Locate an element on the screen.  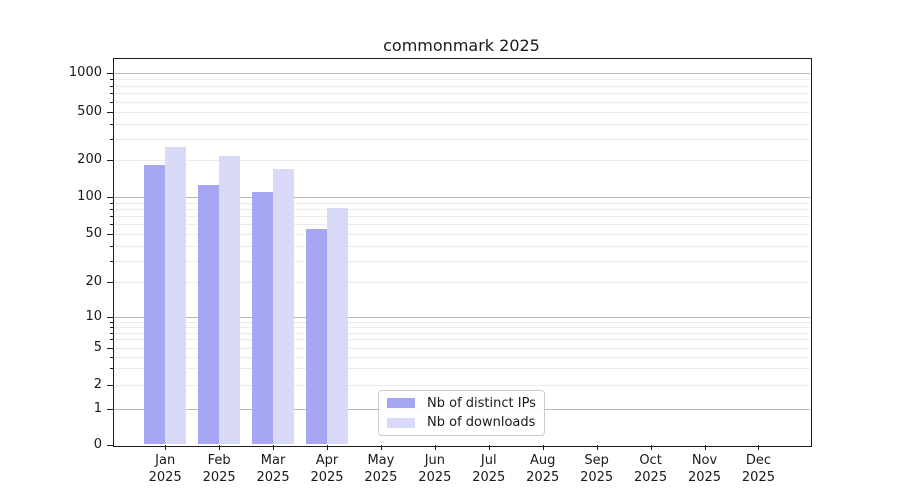
x-axis-tick-label: Oct 2025 is located at coordinates (651, 469).